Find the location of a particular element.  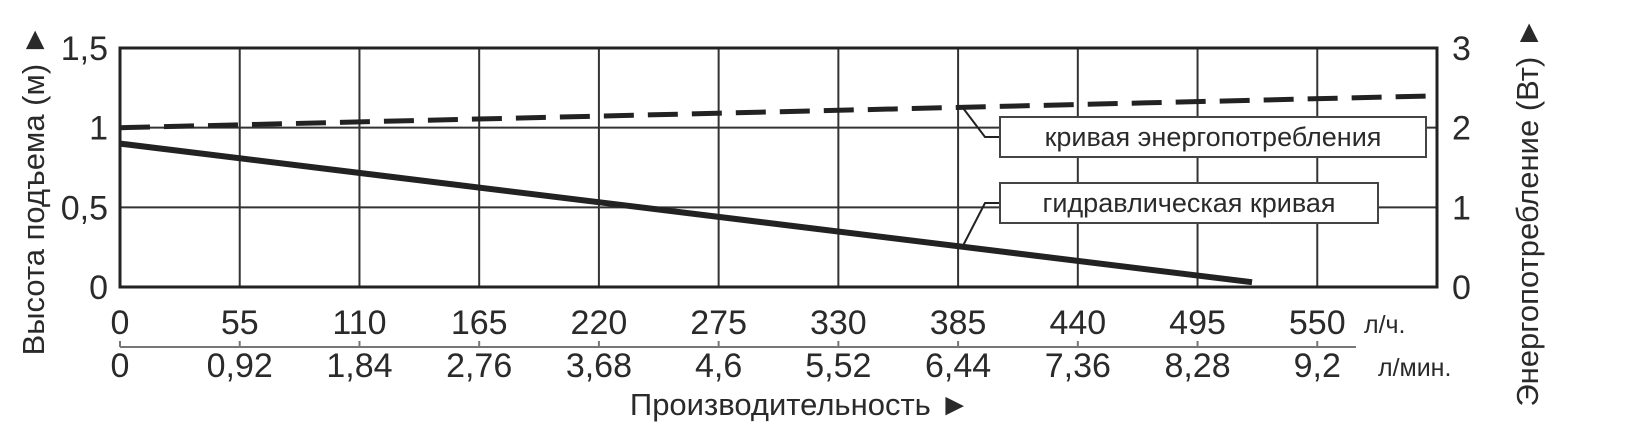

x-tick-label-lpm: 5,52 is located at coordinates (838, 366).